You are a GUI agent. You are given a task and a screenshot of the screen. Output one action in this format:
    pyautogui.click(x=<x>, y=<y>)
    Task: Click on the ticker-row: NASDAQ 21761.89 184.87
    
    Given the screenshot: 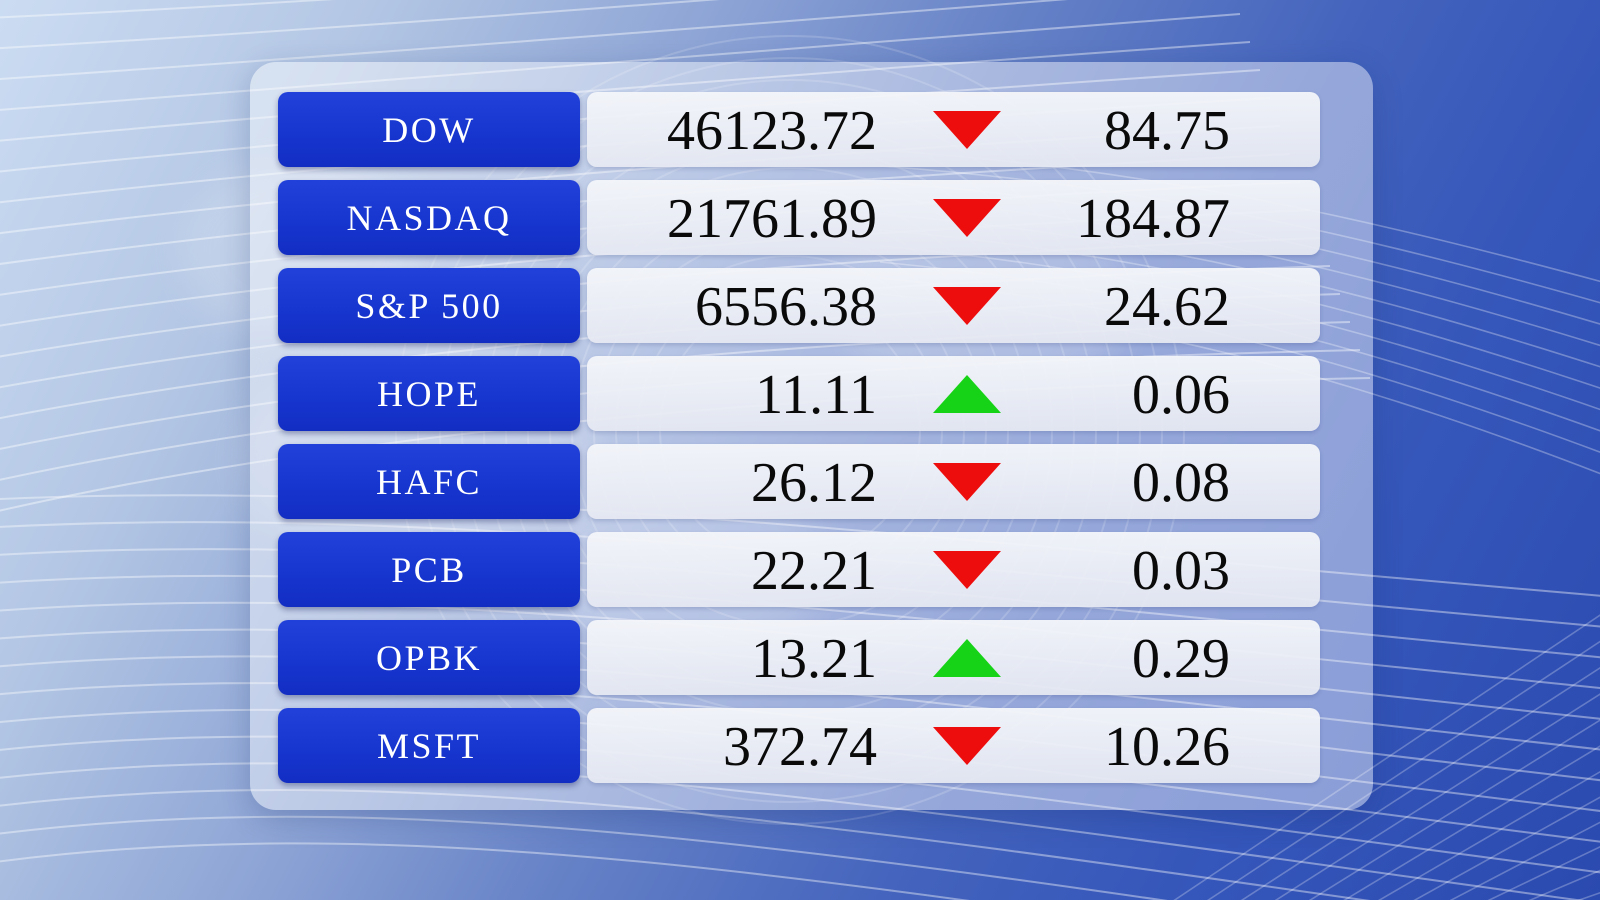 What is the action you would take?
    pyautogui.click(x=799, y=217)
    